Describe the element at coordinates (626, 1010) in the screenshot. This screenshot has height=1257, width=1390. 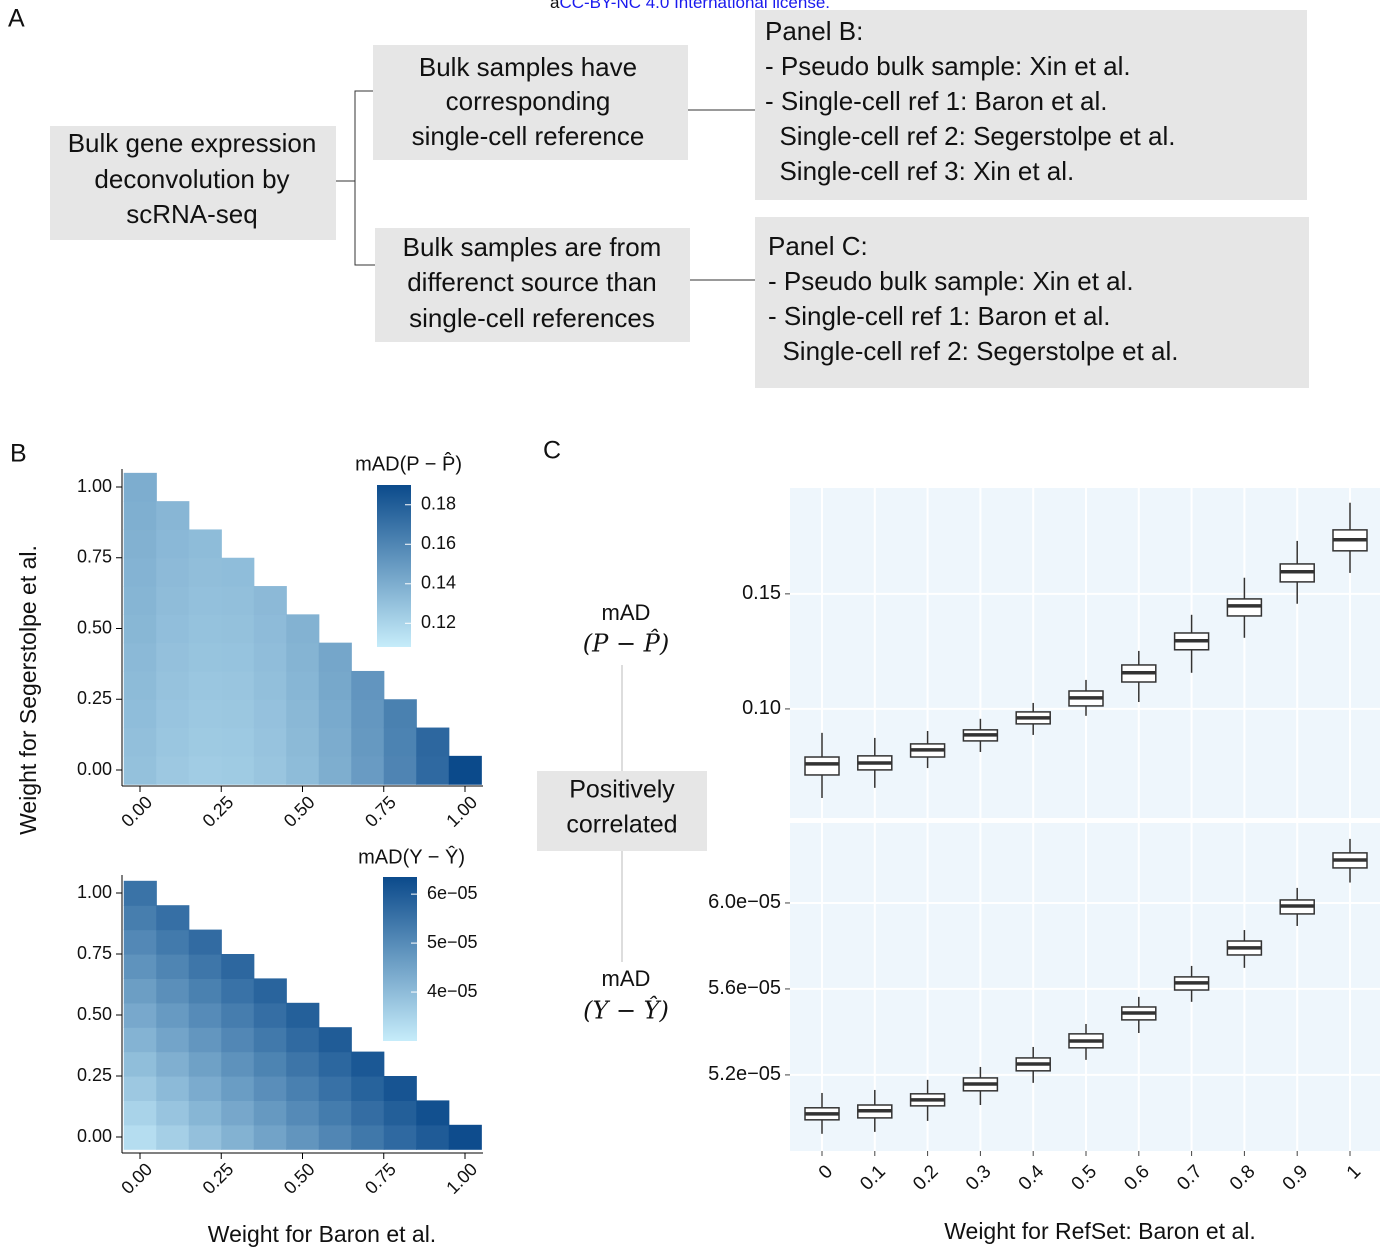
I see `side-label: (Y − Ŷ)` at that location.